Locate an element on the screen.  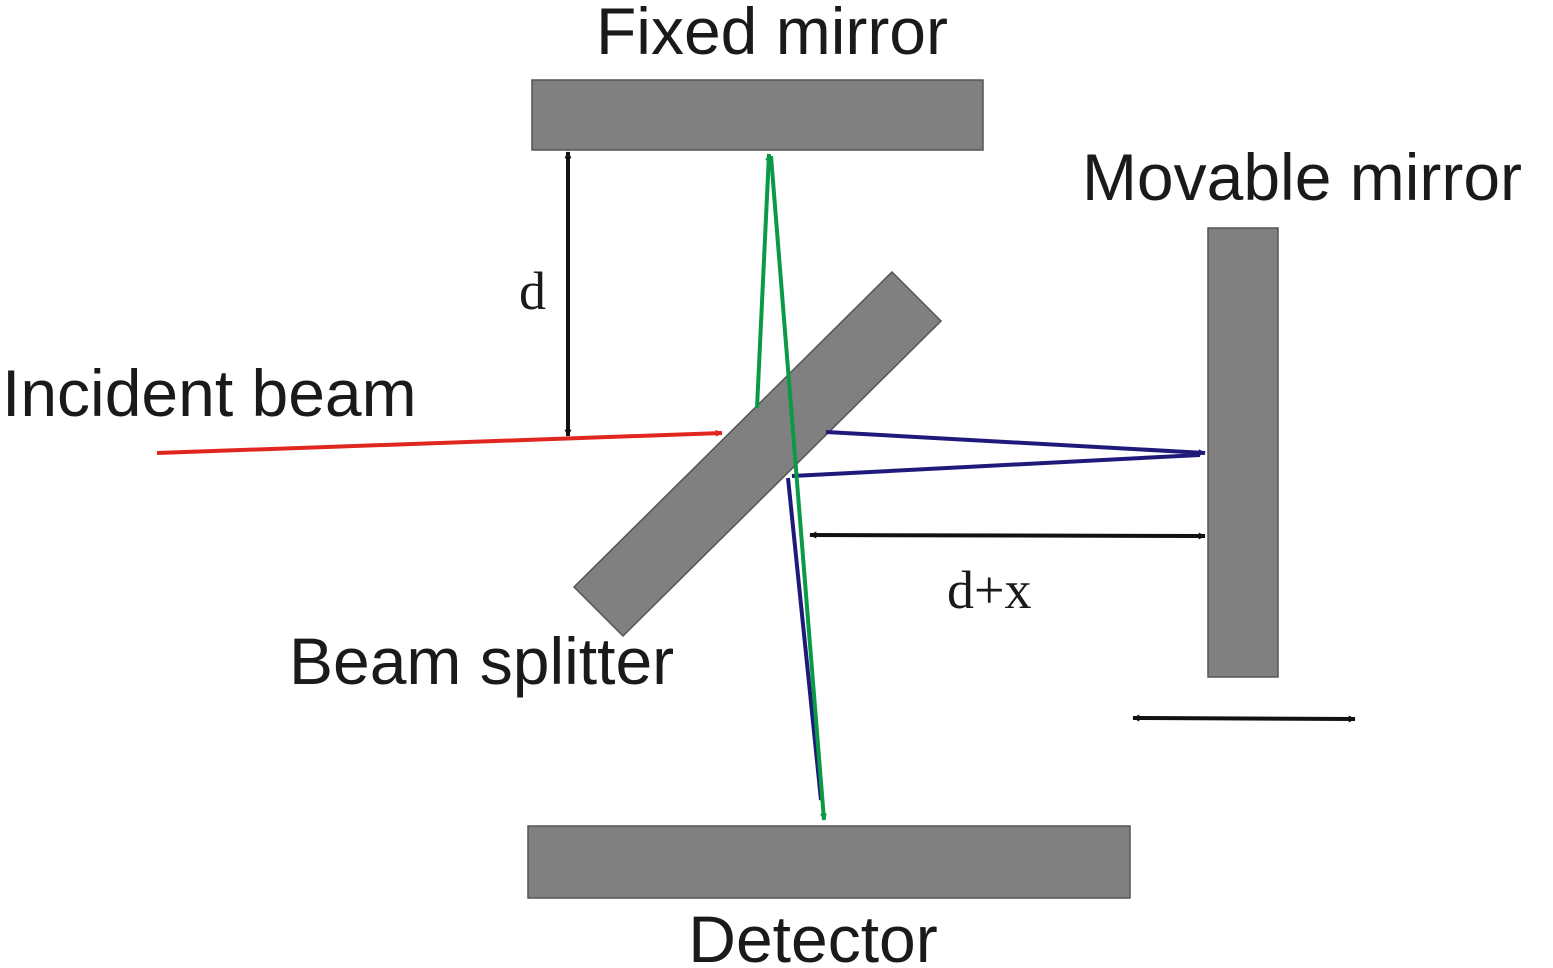
distance-d-label: d is located at coordinates (532, 291).